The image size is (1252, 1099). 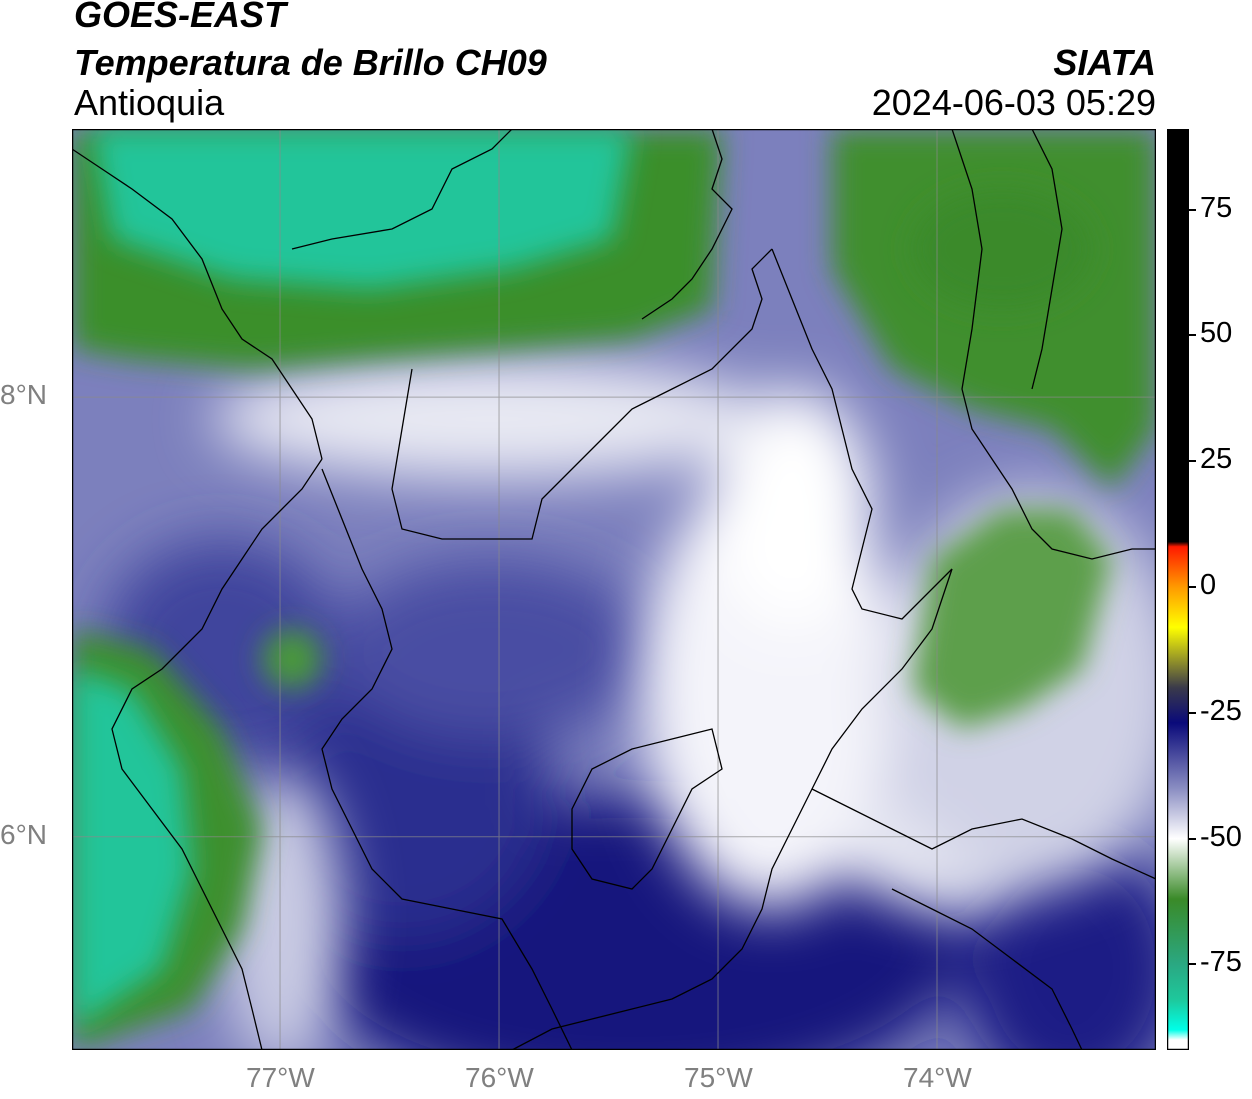 What do you see at coordinates (1104, 62) in the screenshot?
I see `organization-label: SIATA` at bounding box center [1104, 62].